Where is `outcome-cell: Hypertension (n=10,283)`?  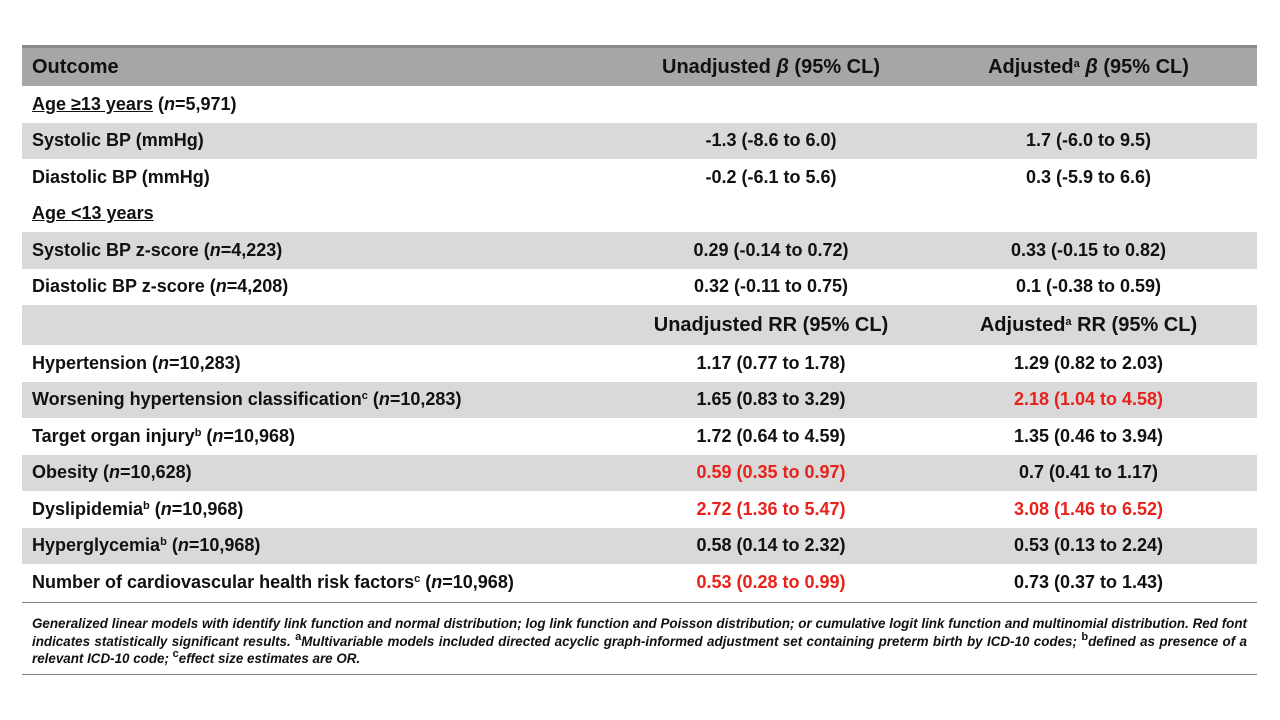
outcome-cell: Hypertension (n=10,283) is located at coordinates (136, 362).